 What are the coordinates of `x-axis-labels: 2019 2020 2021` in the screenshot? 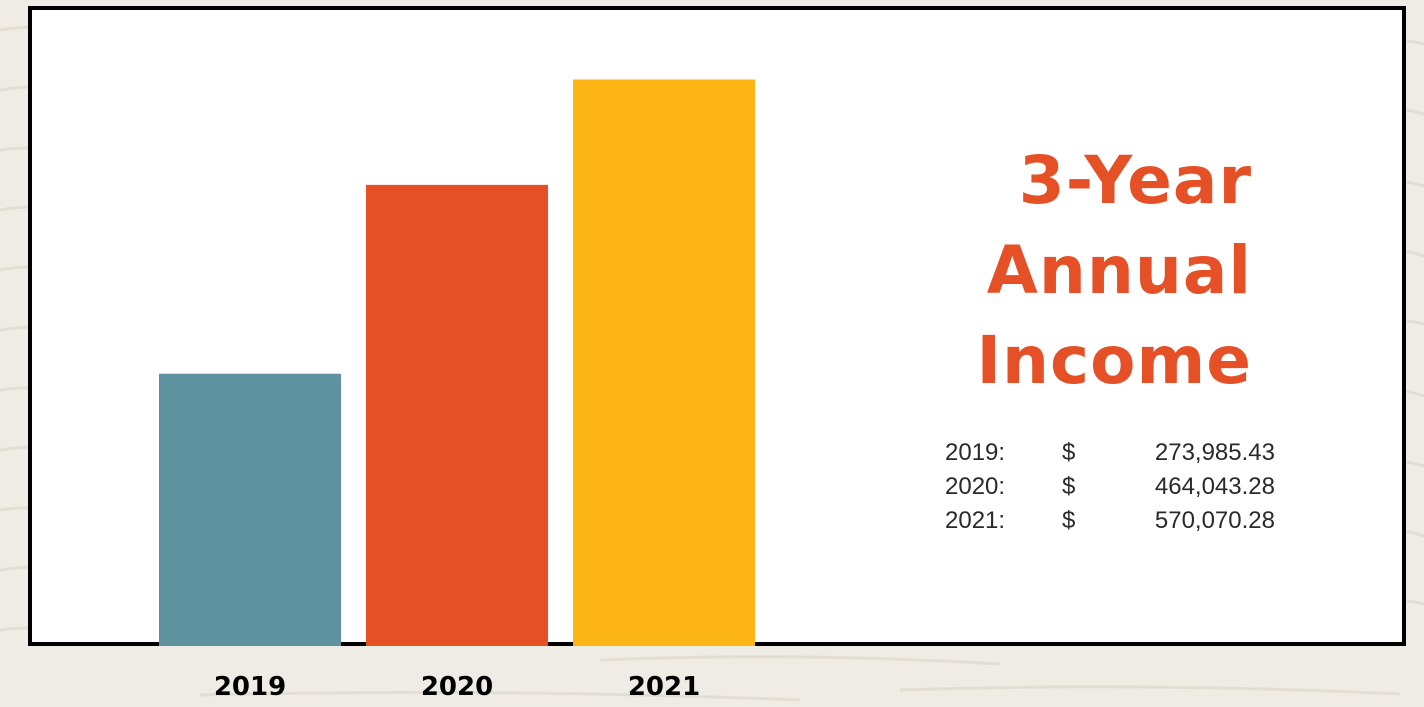 It's located at (712, 689).